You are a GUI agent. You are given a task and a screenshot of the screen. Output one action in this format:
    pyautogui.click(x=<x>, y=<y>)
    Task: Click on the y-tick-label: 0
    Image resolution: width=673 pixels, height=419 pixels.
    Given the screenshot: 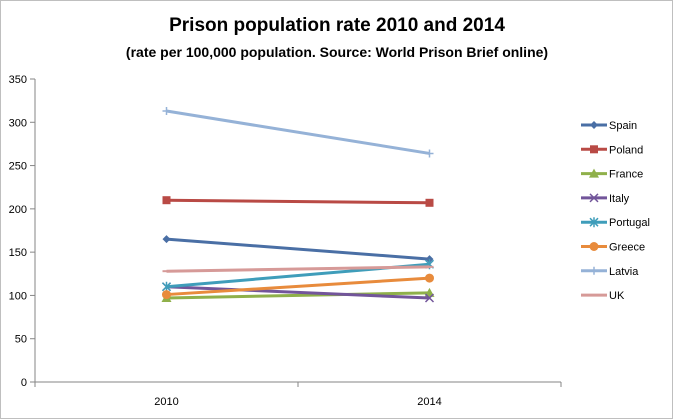 What is the action you would take?
    pyautogui.click(x=24, y=383)
    